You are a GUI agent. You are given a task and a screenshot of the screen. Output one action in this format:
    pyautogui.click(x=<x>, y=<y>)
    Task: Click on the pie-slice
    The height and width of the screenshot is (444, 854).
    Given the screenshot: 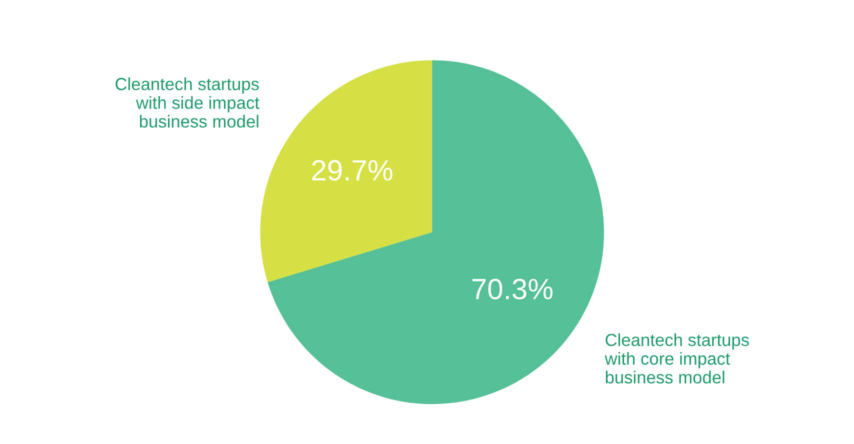 What is the action you would take?
    pyautogui.click(x=346, y=171)
    